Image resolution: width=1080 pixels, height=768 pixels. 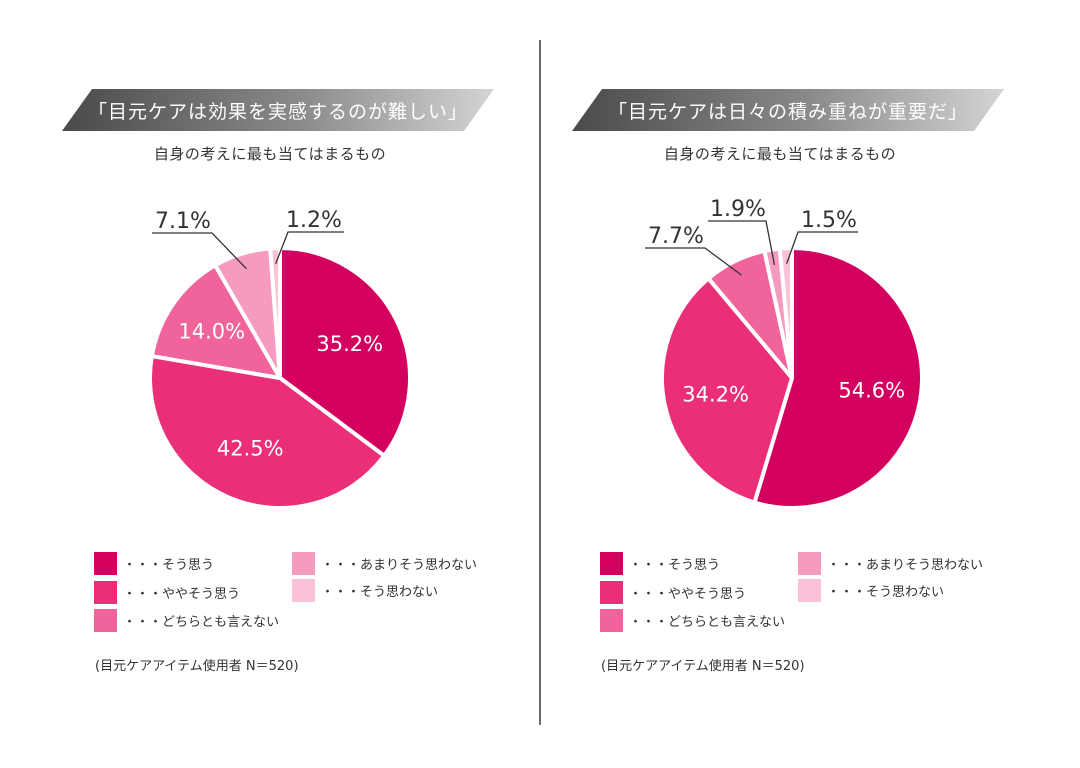 I want to click on chart-title: 「目元ケアは効果を実感するのが難しい」, so click(x=277, y=111).